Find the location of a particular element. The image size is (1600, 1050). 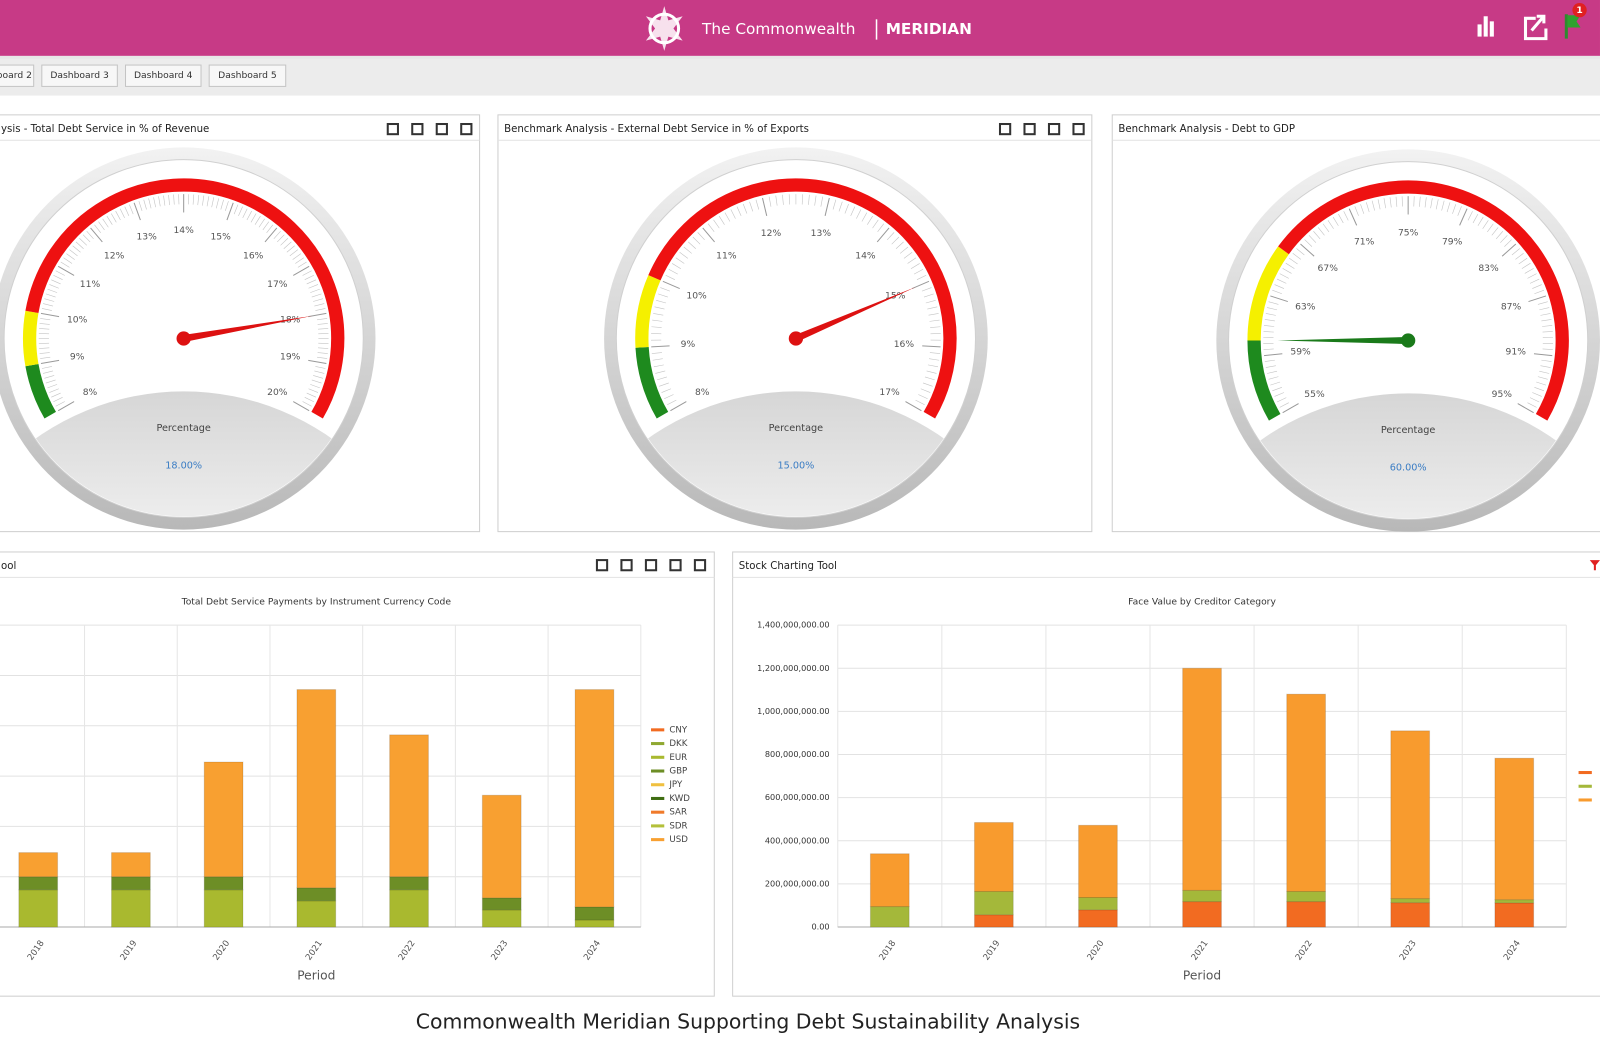

gauge-tick-label: 8% is located at coordinates (90, 392).